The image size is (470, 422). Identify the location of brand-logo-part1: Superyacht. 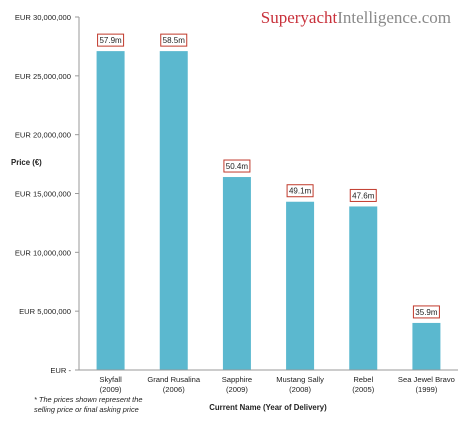
(299, 17).